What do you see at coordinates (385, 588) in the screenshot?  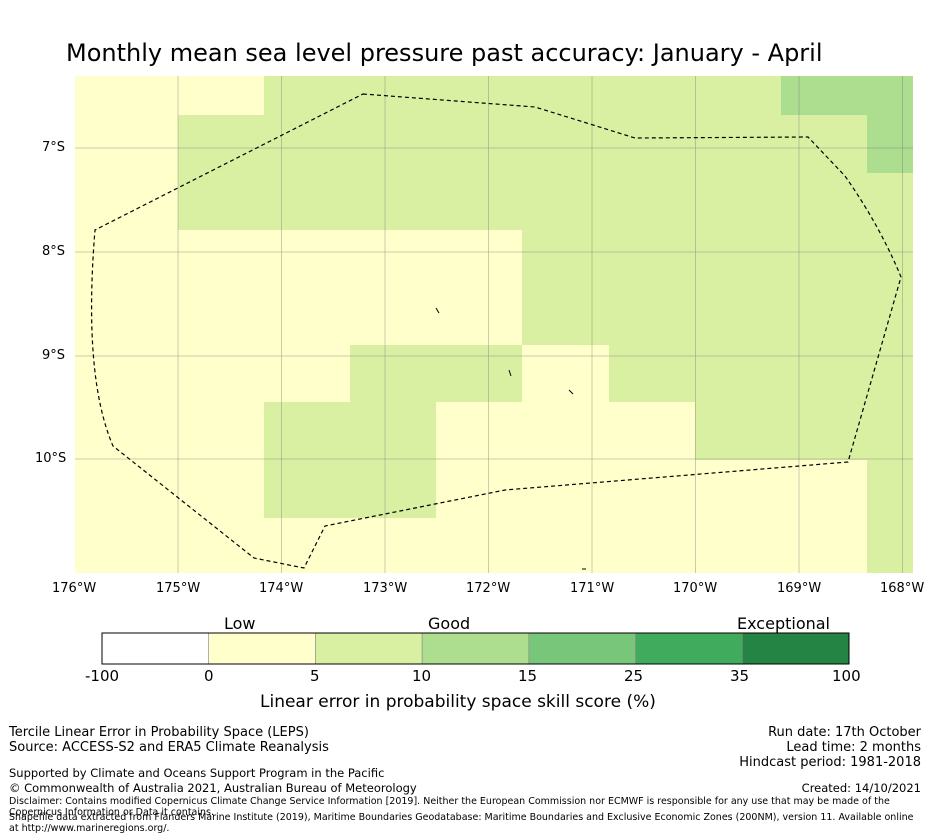 I see `lon-label: 173°W` at bounding box center [385, 588].